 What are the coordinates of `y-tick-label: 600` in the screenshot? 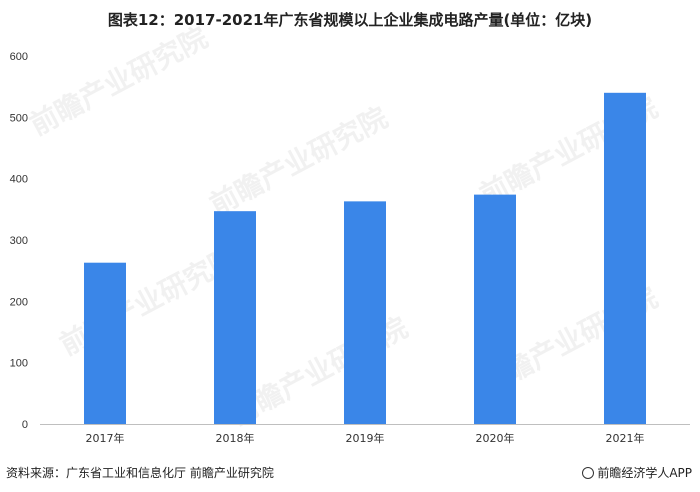 It's located at (19, 57).